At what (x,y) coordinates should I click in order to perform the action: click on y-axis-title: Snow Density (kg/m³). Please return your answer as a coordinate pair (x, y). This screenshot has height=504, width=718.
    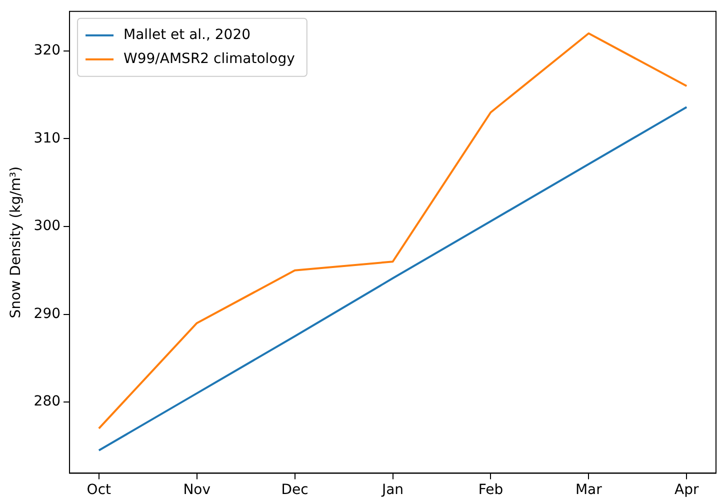
    Looking at the image, I should click on (16, 242).